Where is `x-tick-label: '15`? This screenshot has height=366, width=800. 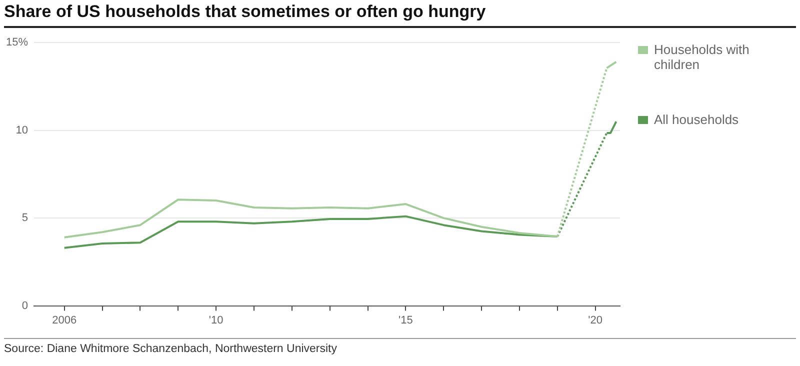 x-tick-label: '15 is located at coordinates (405, 320).